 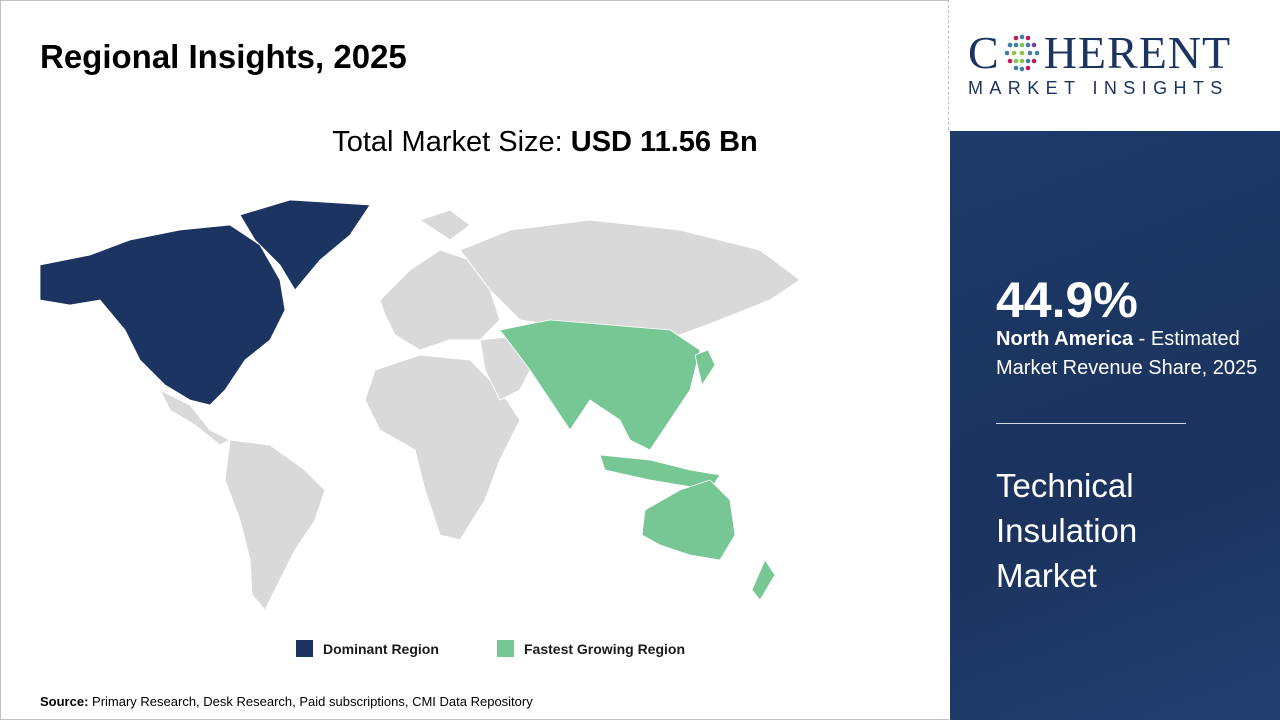 I want to click on market-size-value: USD 11.56 Bn, so click(x=664, y=142).